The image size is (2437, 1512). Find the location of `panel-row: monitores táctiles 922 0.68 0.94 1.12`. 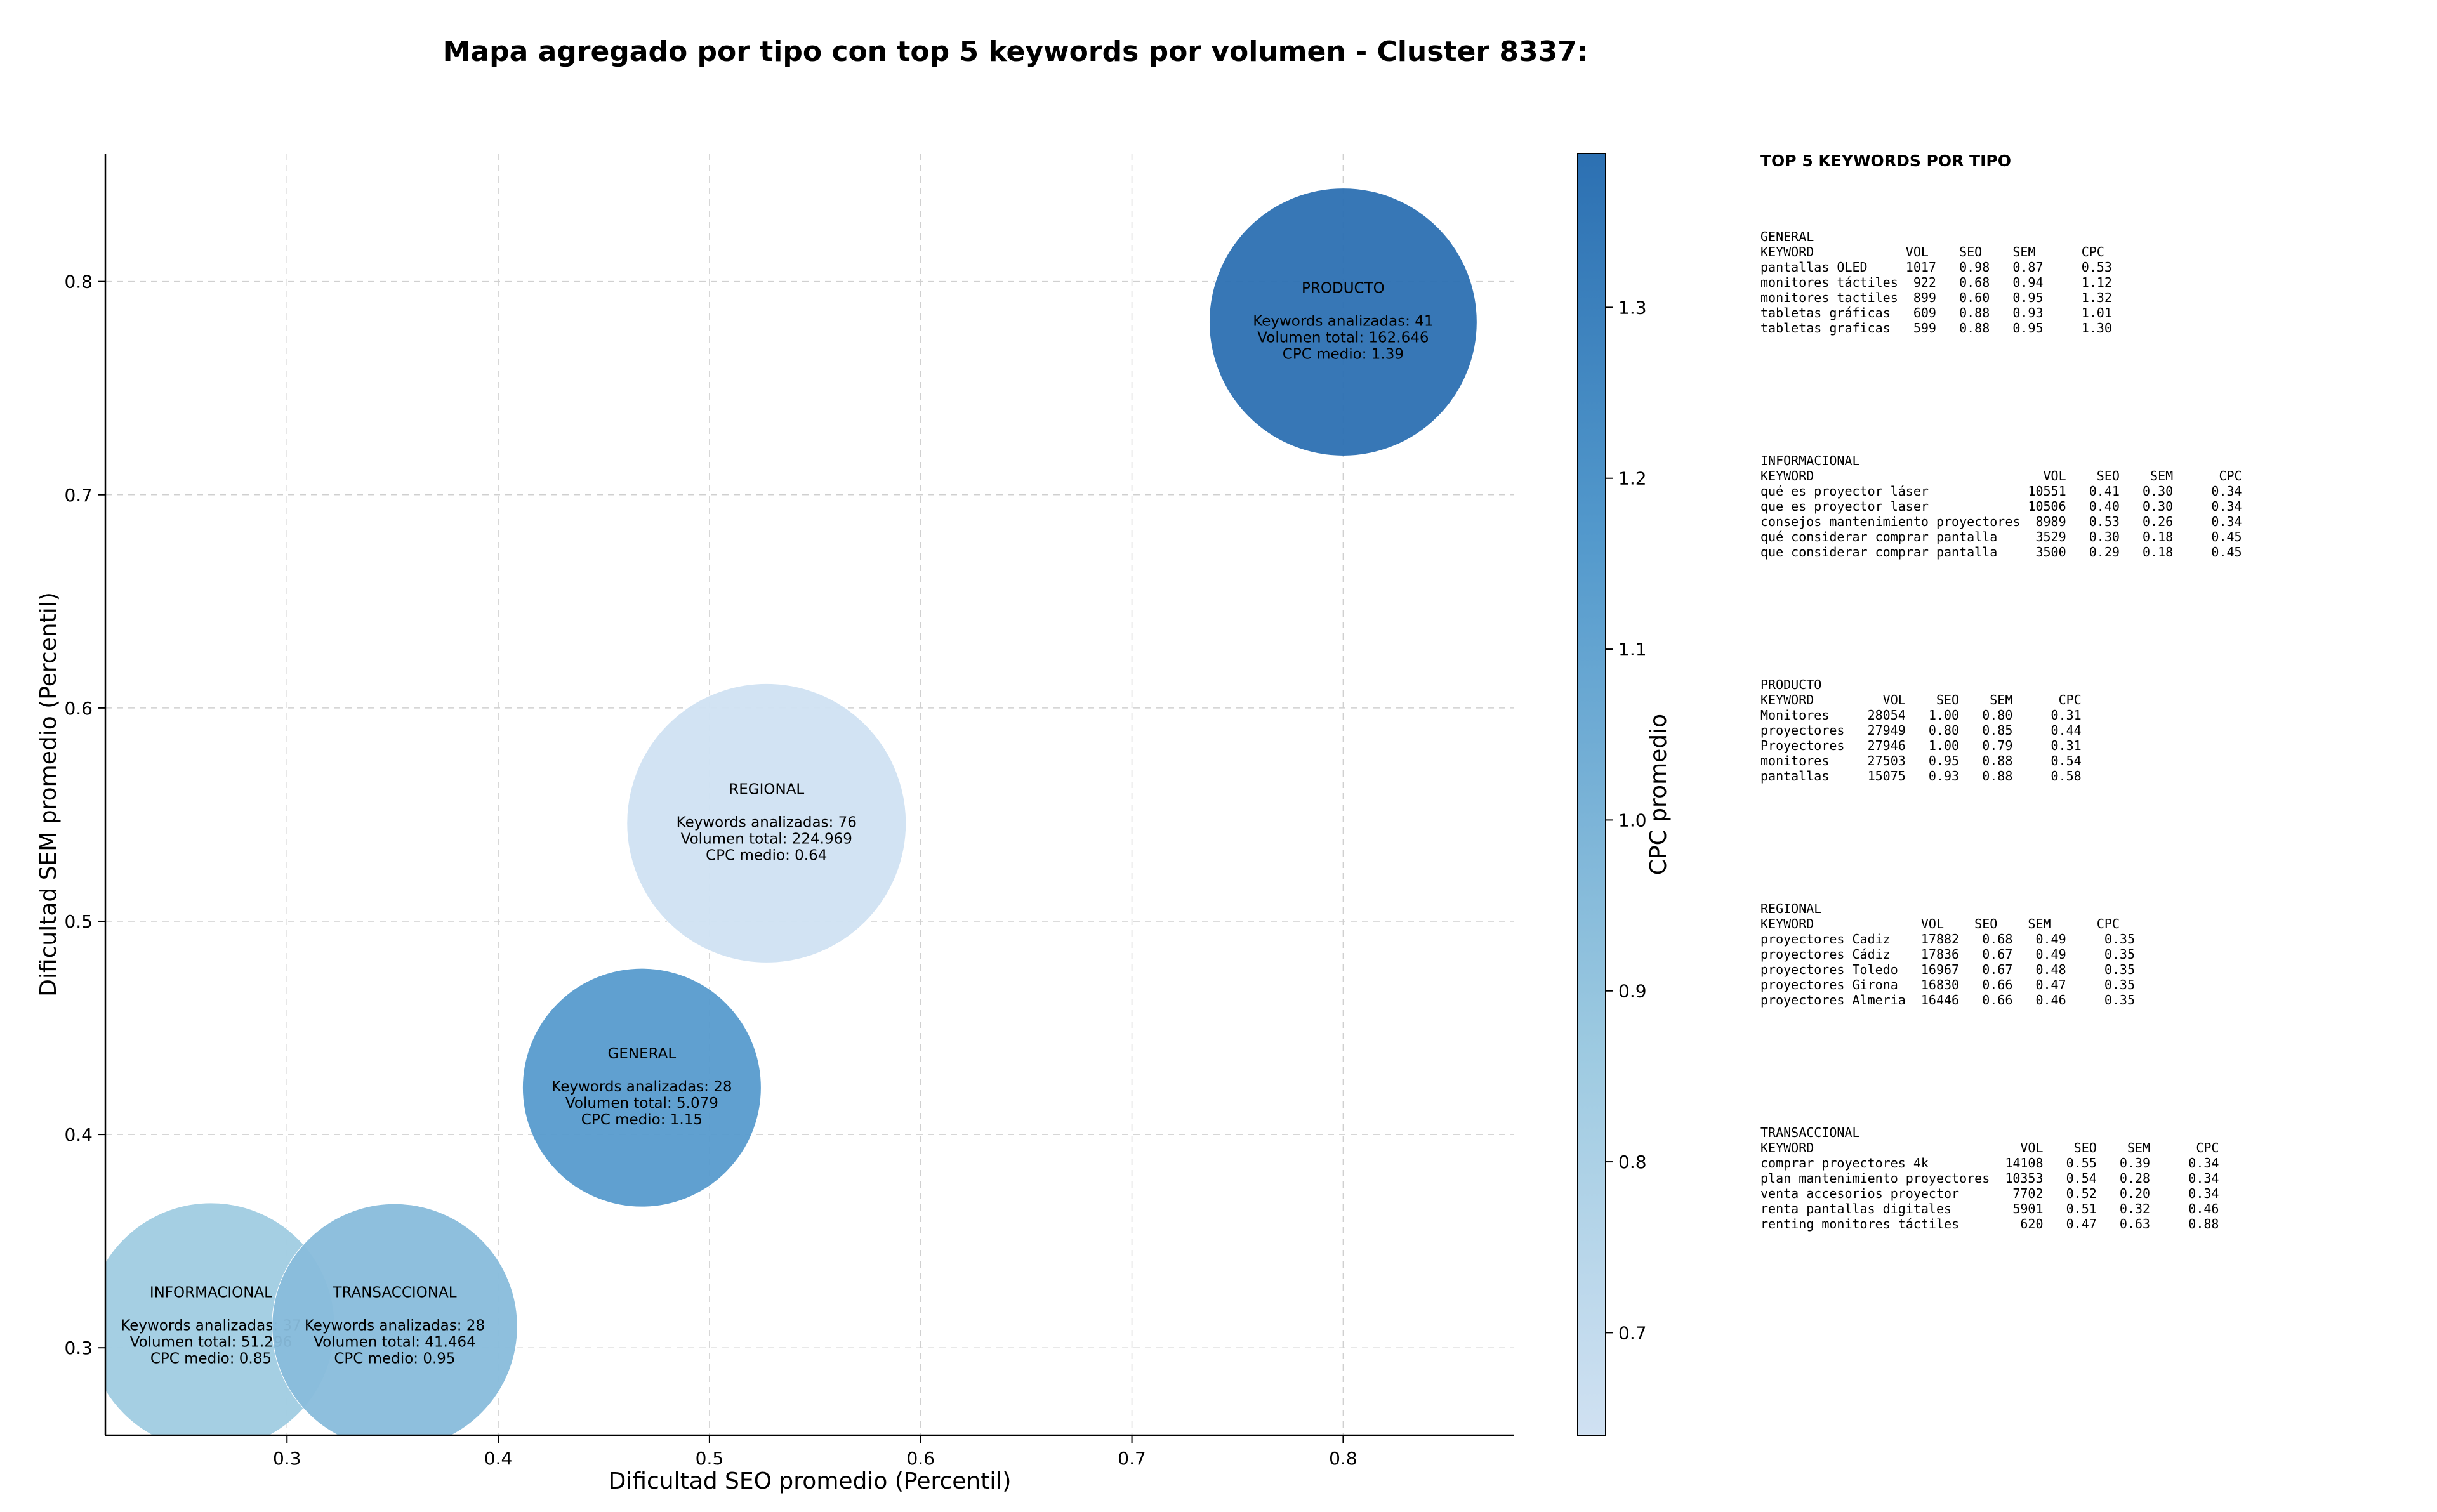

panel-row: monitores táctiles 922 0.68 0.94 1.12 is located at coordinates (1936, 283).